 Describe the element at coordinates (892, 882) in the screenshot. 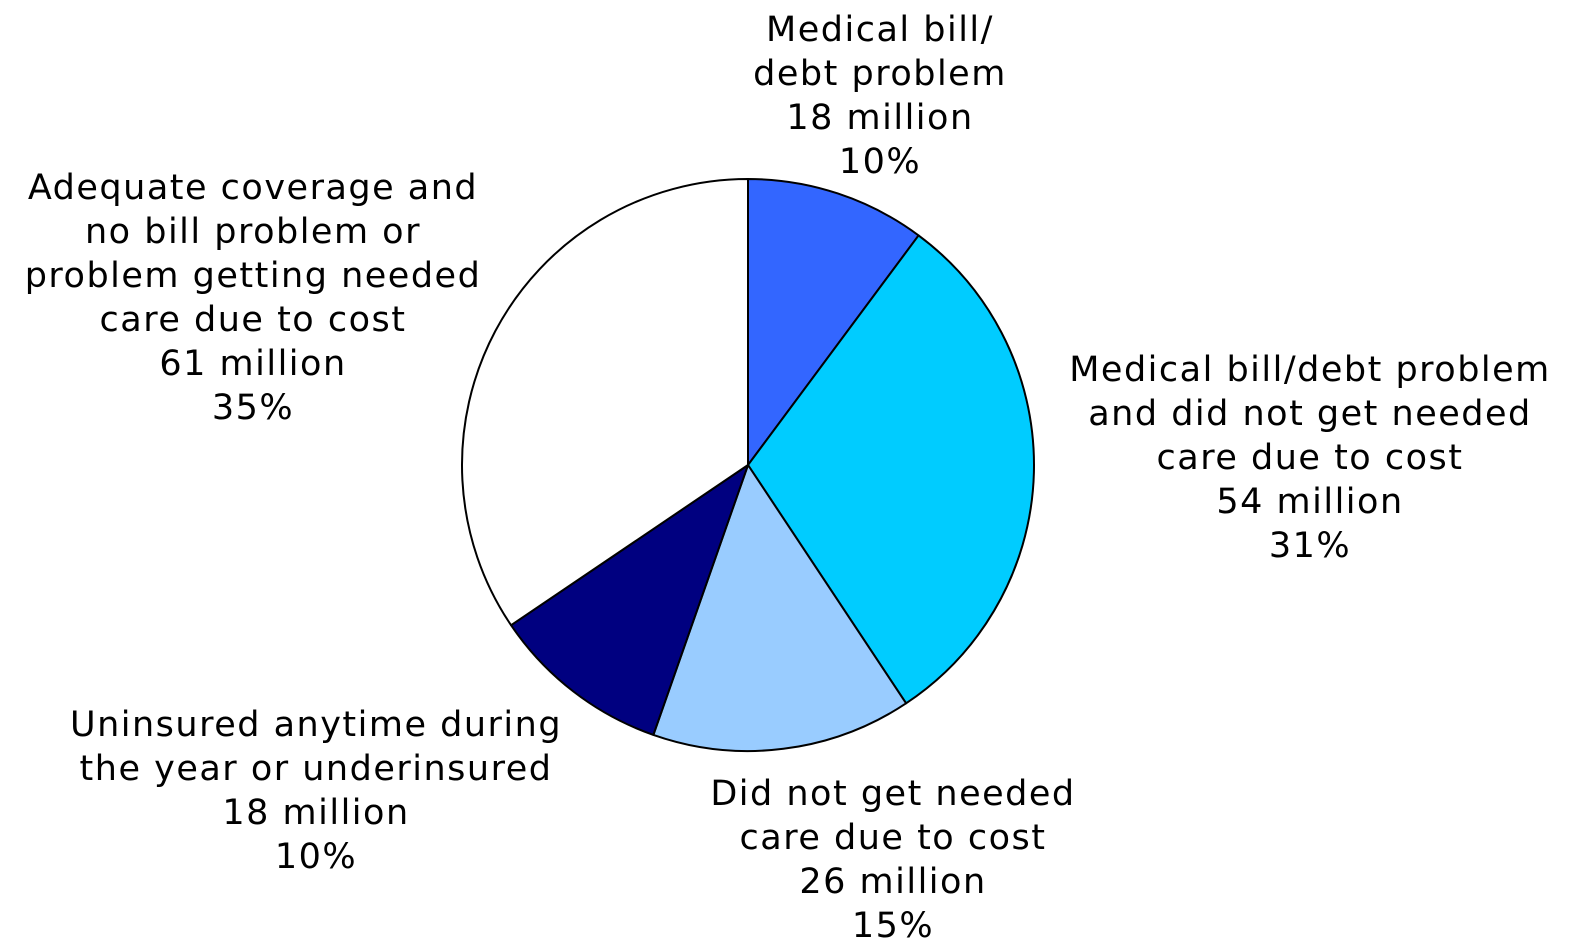

I see `slice-value-label: 26 million` at that location.